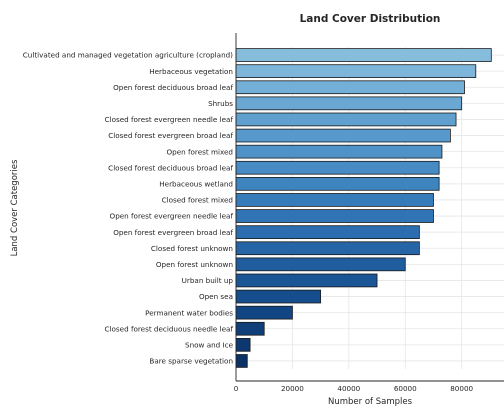 This screenshot has height=411, width=504. Describe the element at coordinates (173, 232) in the screenshot. I see `y-tick-label: Open forest evergreen broad leaf` at that location.